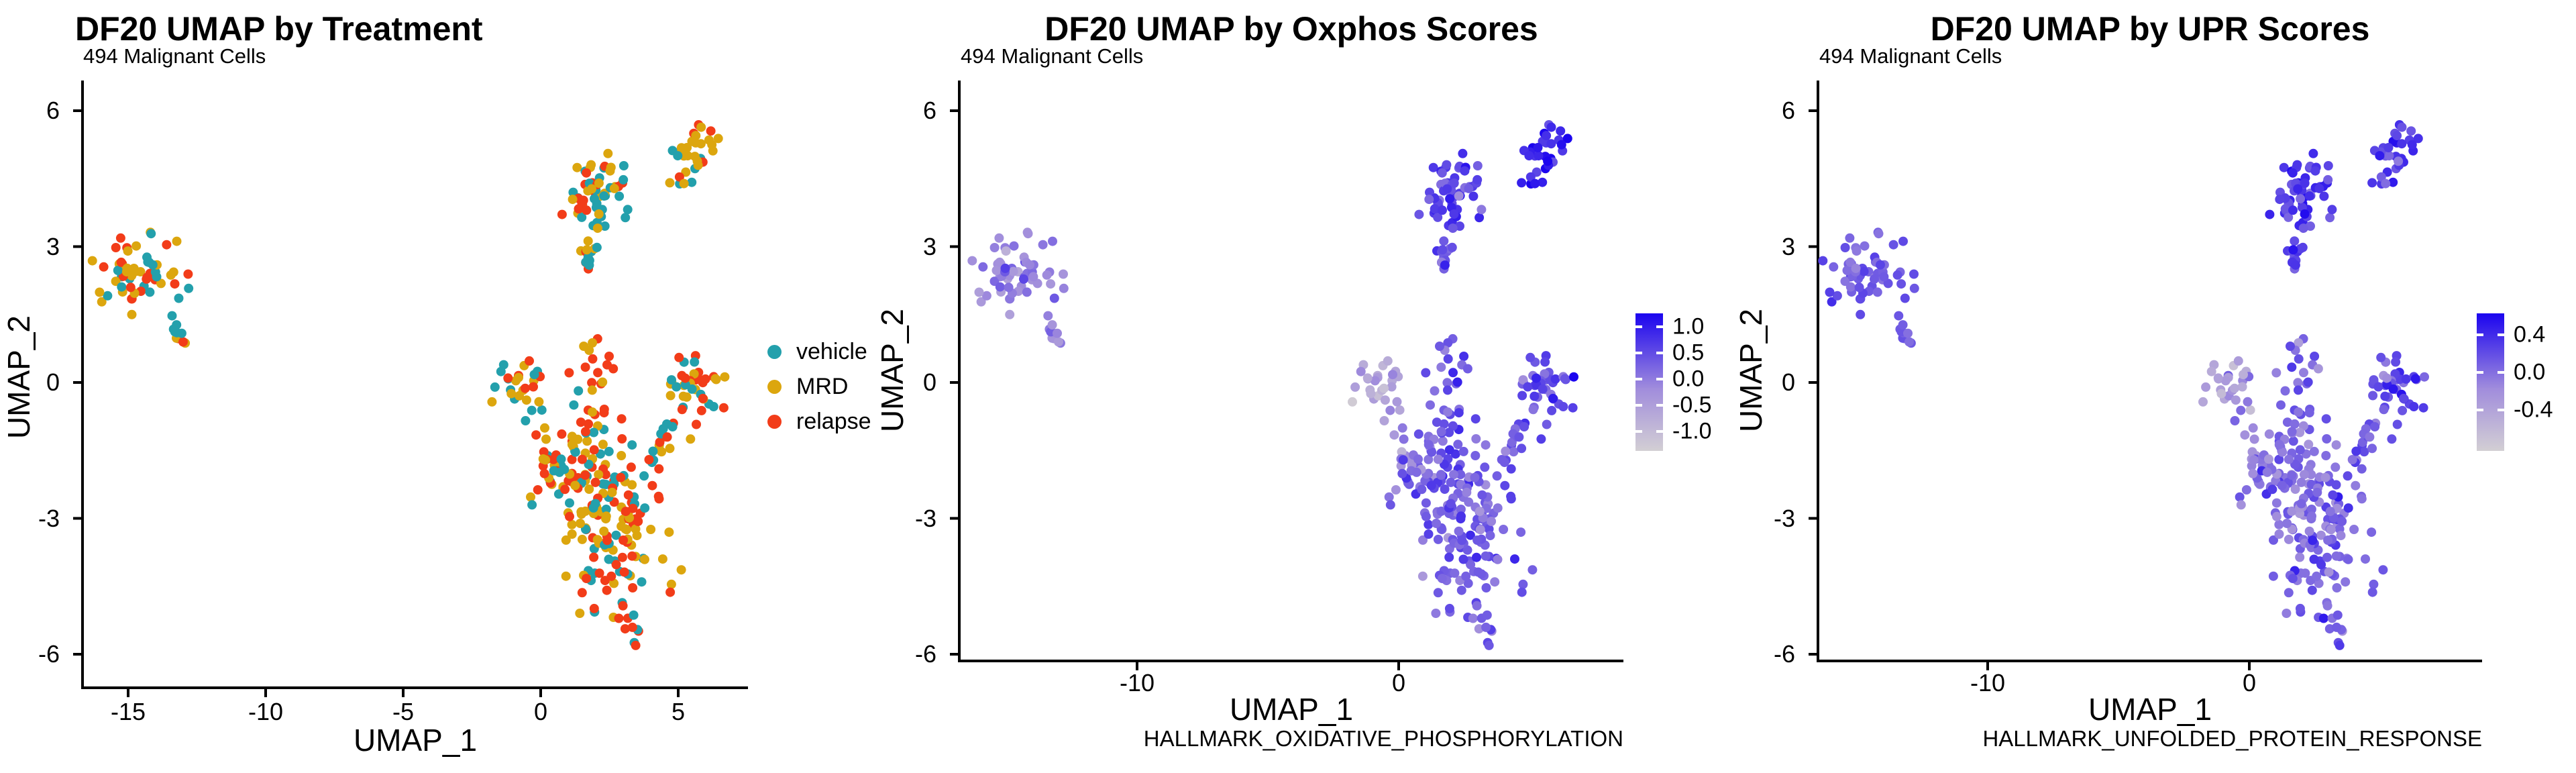 The image size is (2576, 773). Describe the element at coordinates (266, 711) in the screenshot. I see `x-tick-label: -10` at that location.